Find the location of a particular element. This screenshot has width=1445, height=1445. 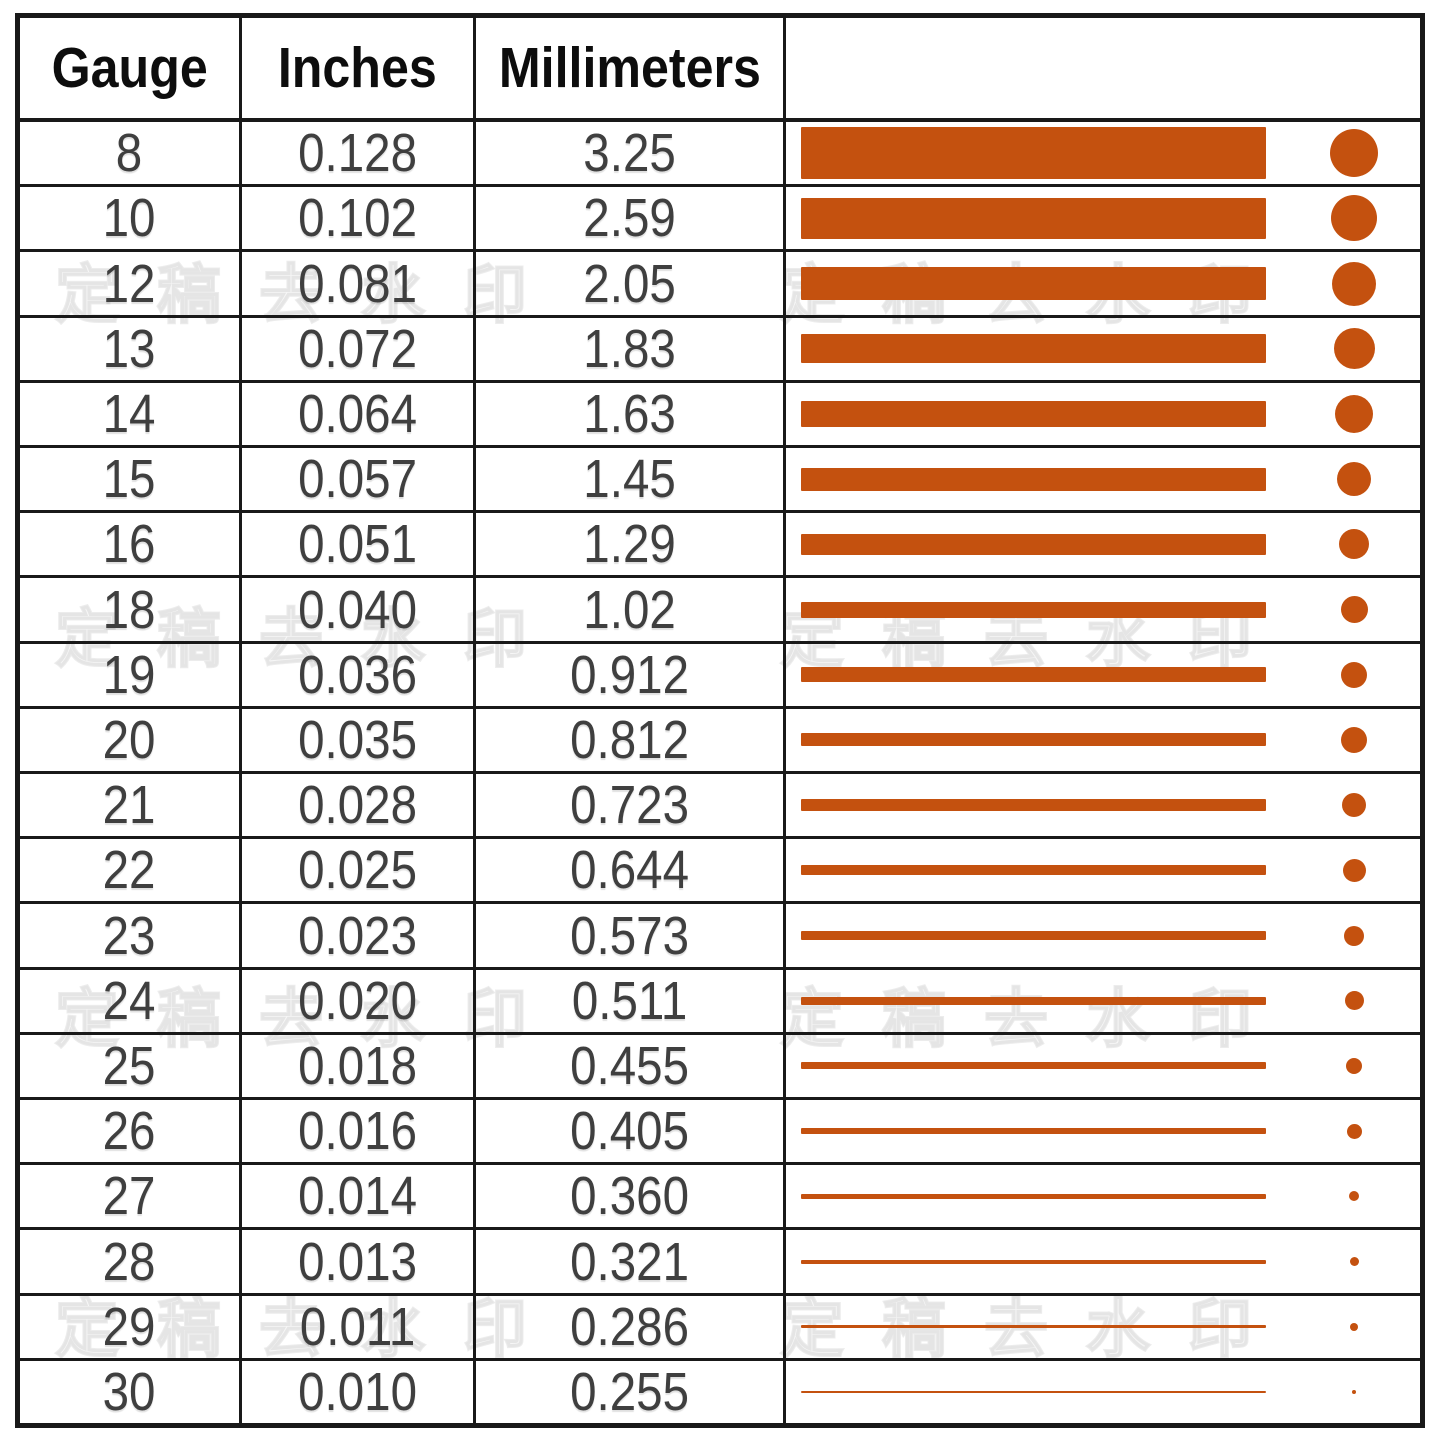

gauge-cell: 16 is located at coordinates (131, 544).